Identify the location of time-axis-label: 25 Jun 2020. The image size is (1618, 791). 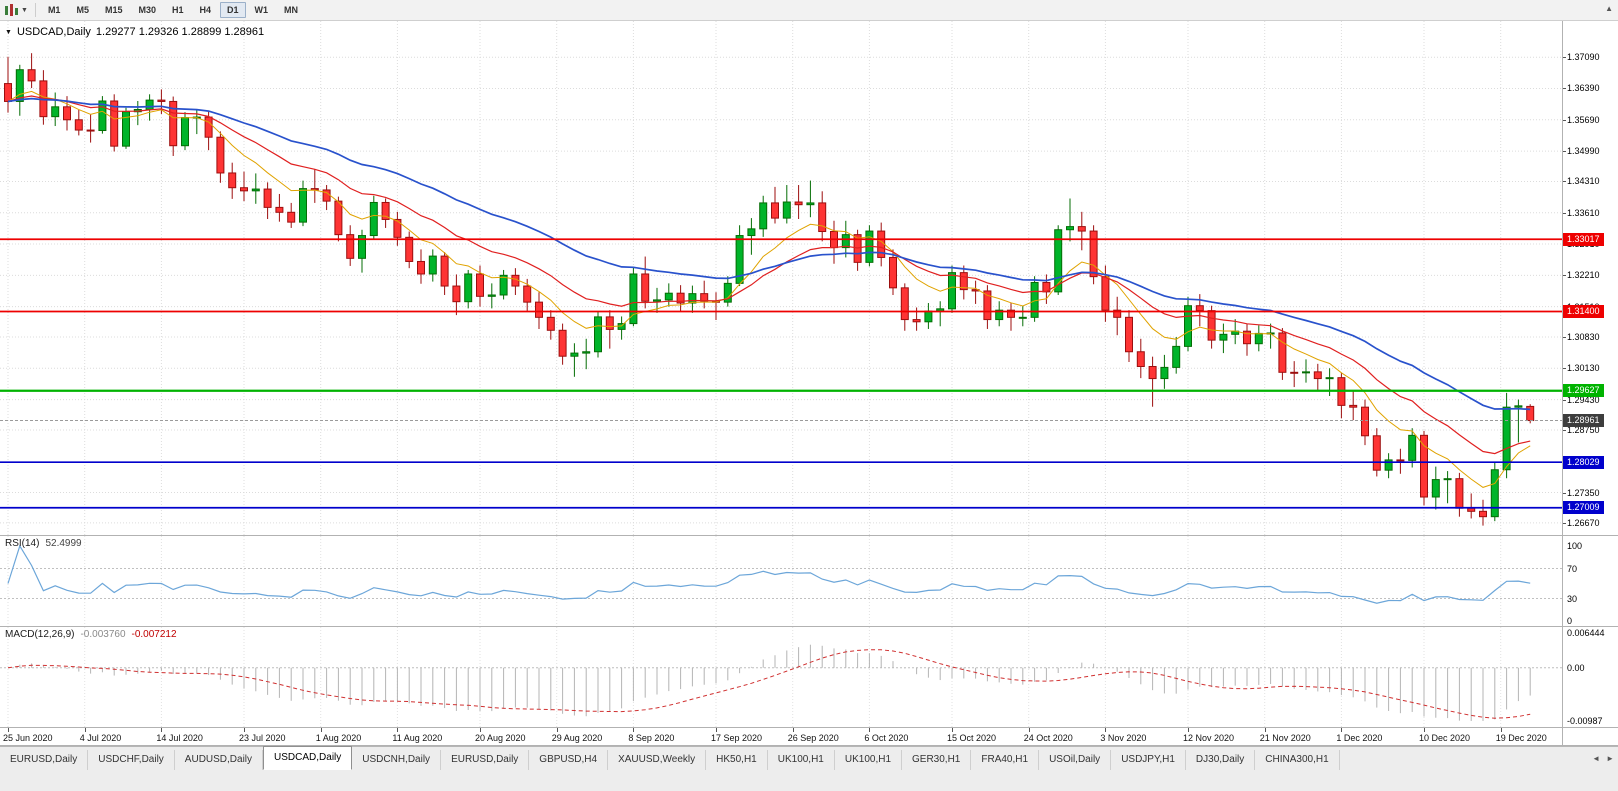
(28, 738).